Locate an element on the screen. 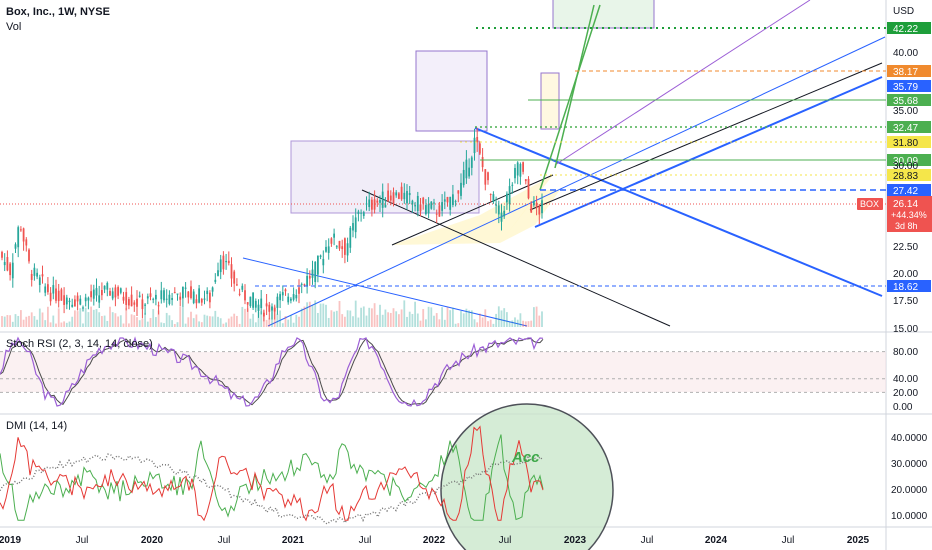  rsi-k-line is located at coordinates (272, 371).